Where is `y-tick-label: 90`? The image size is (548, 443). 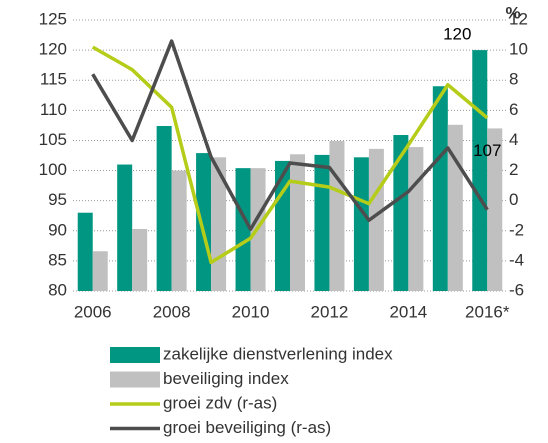 y-tick-label: 90 is located at coordinates (57, 229).